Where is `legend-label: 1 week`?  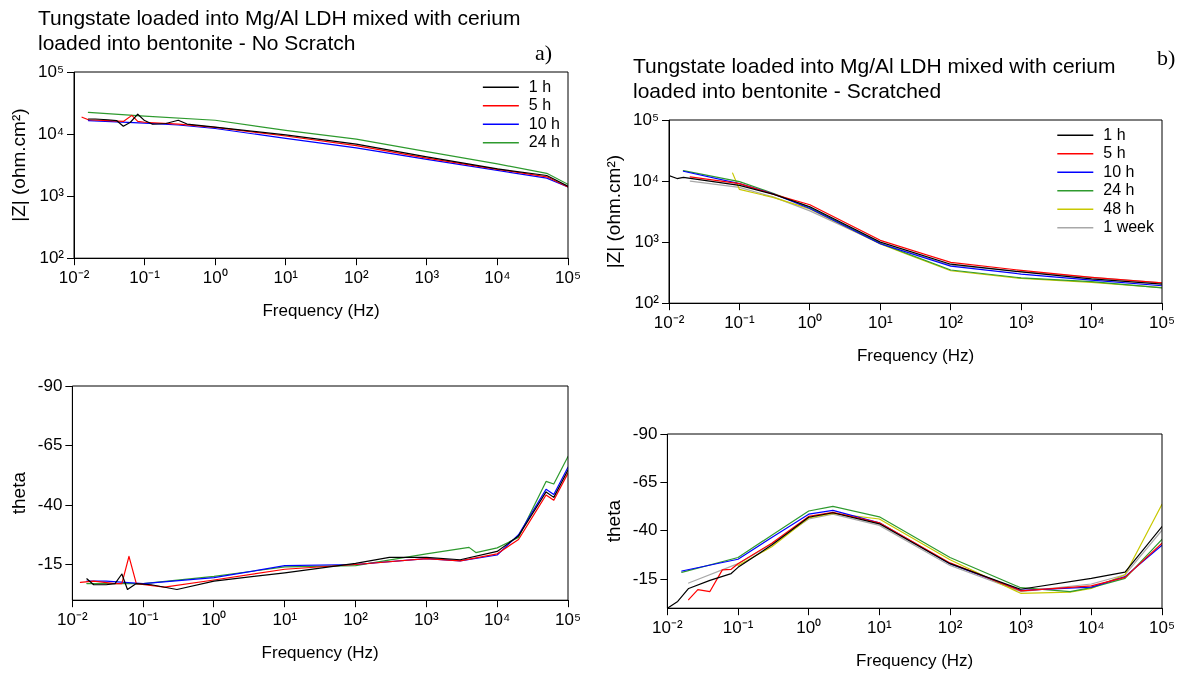 legend-label: 1 week is located at coordinates (1129, 227).